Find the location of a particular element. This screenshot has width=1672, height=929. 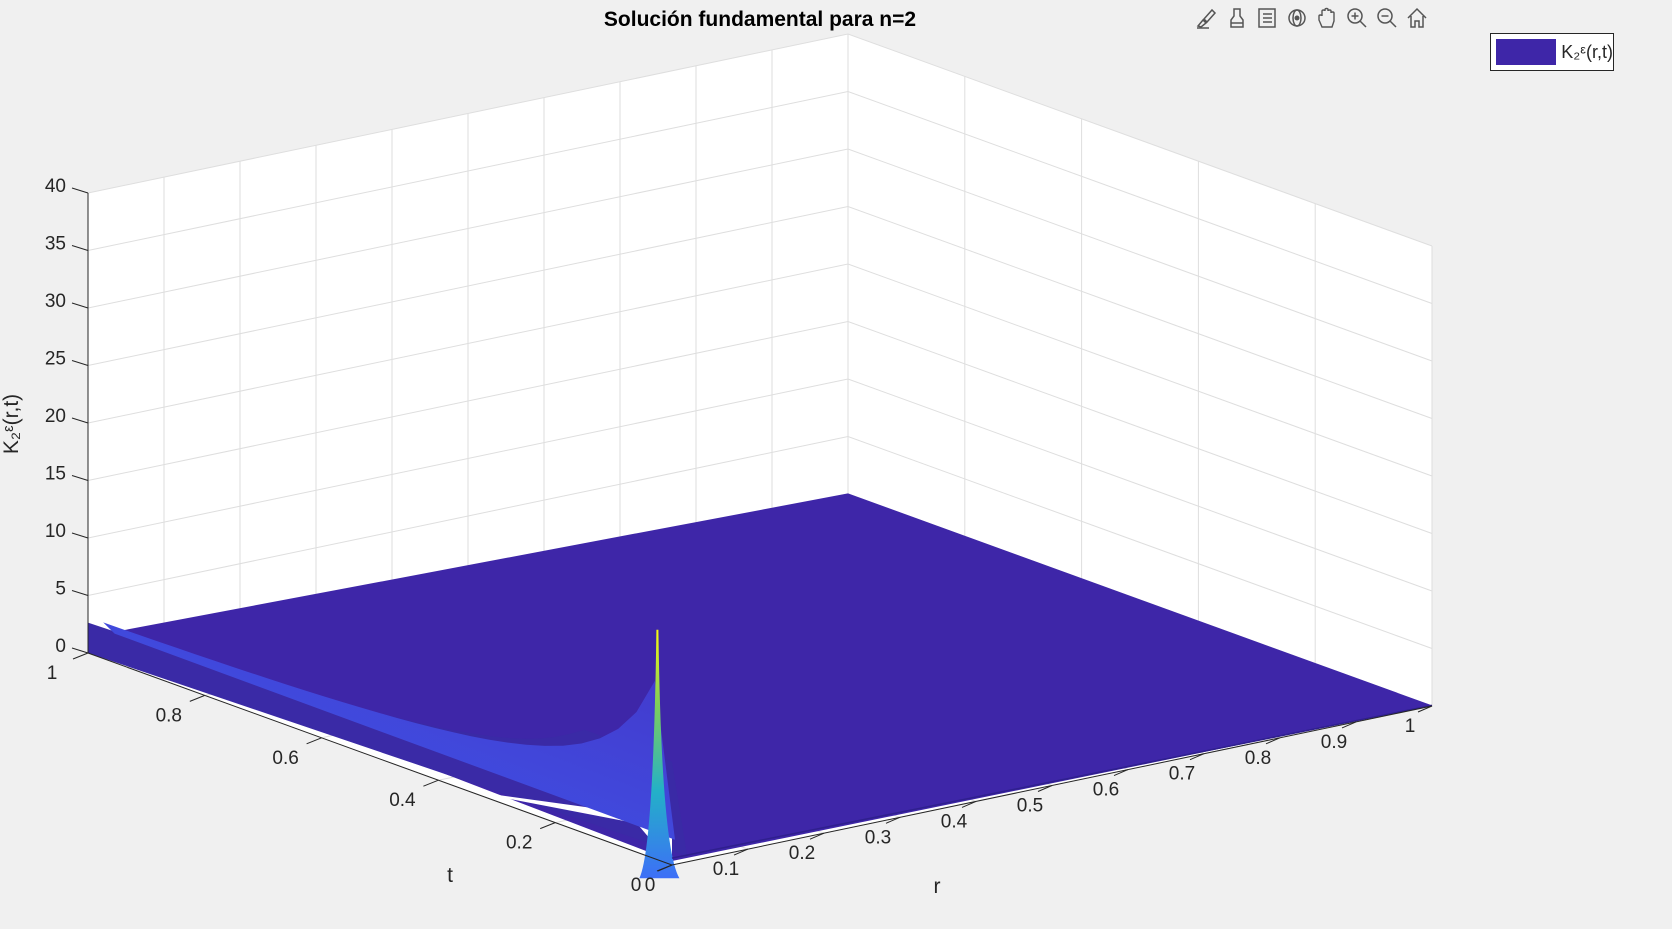

axes-toolbar is located at coordinates (1312, 19).